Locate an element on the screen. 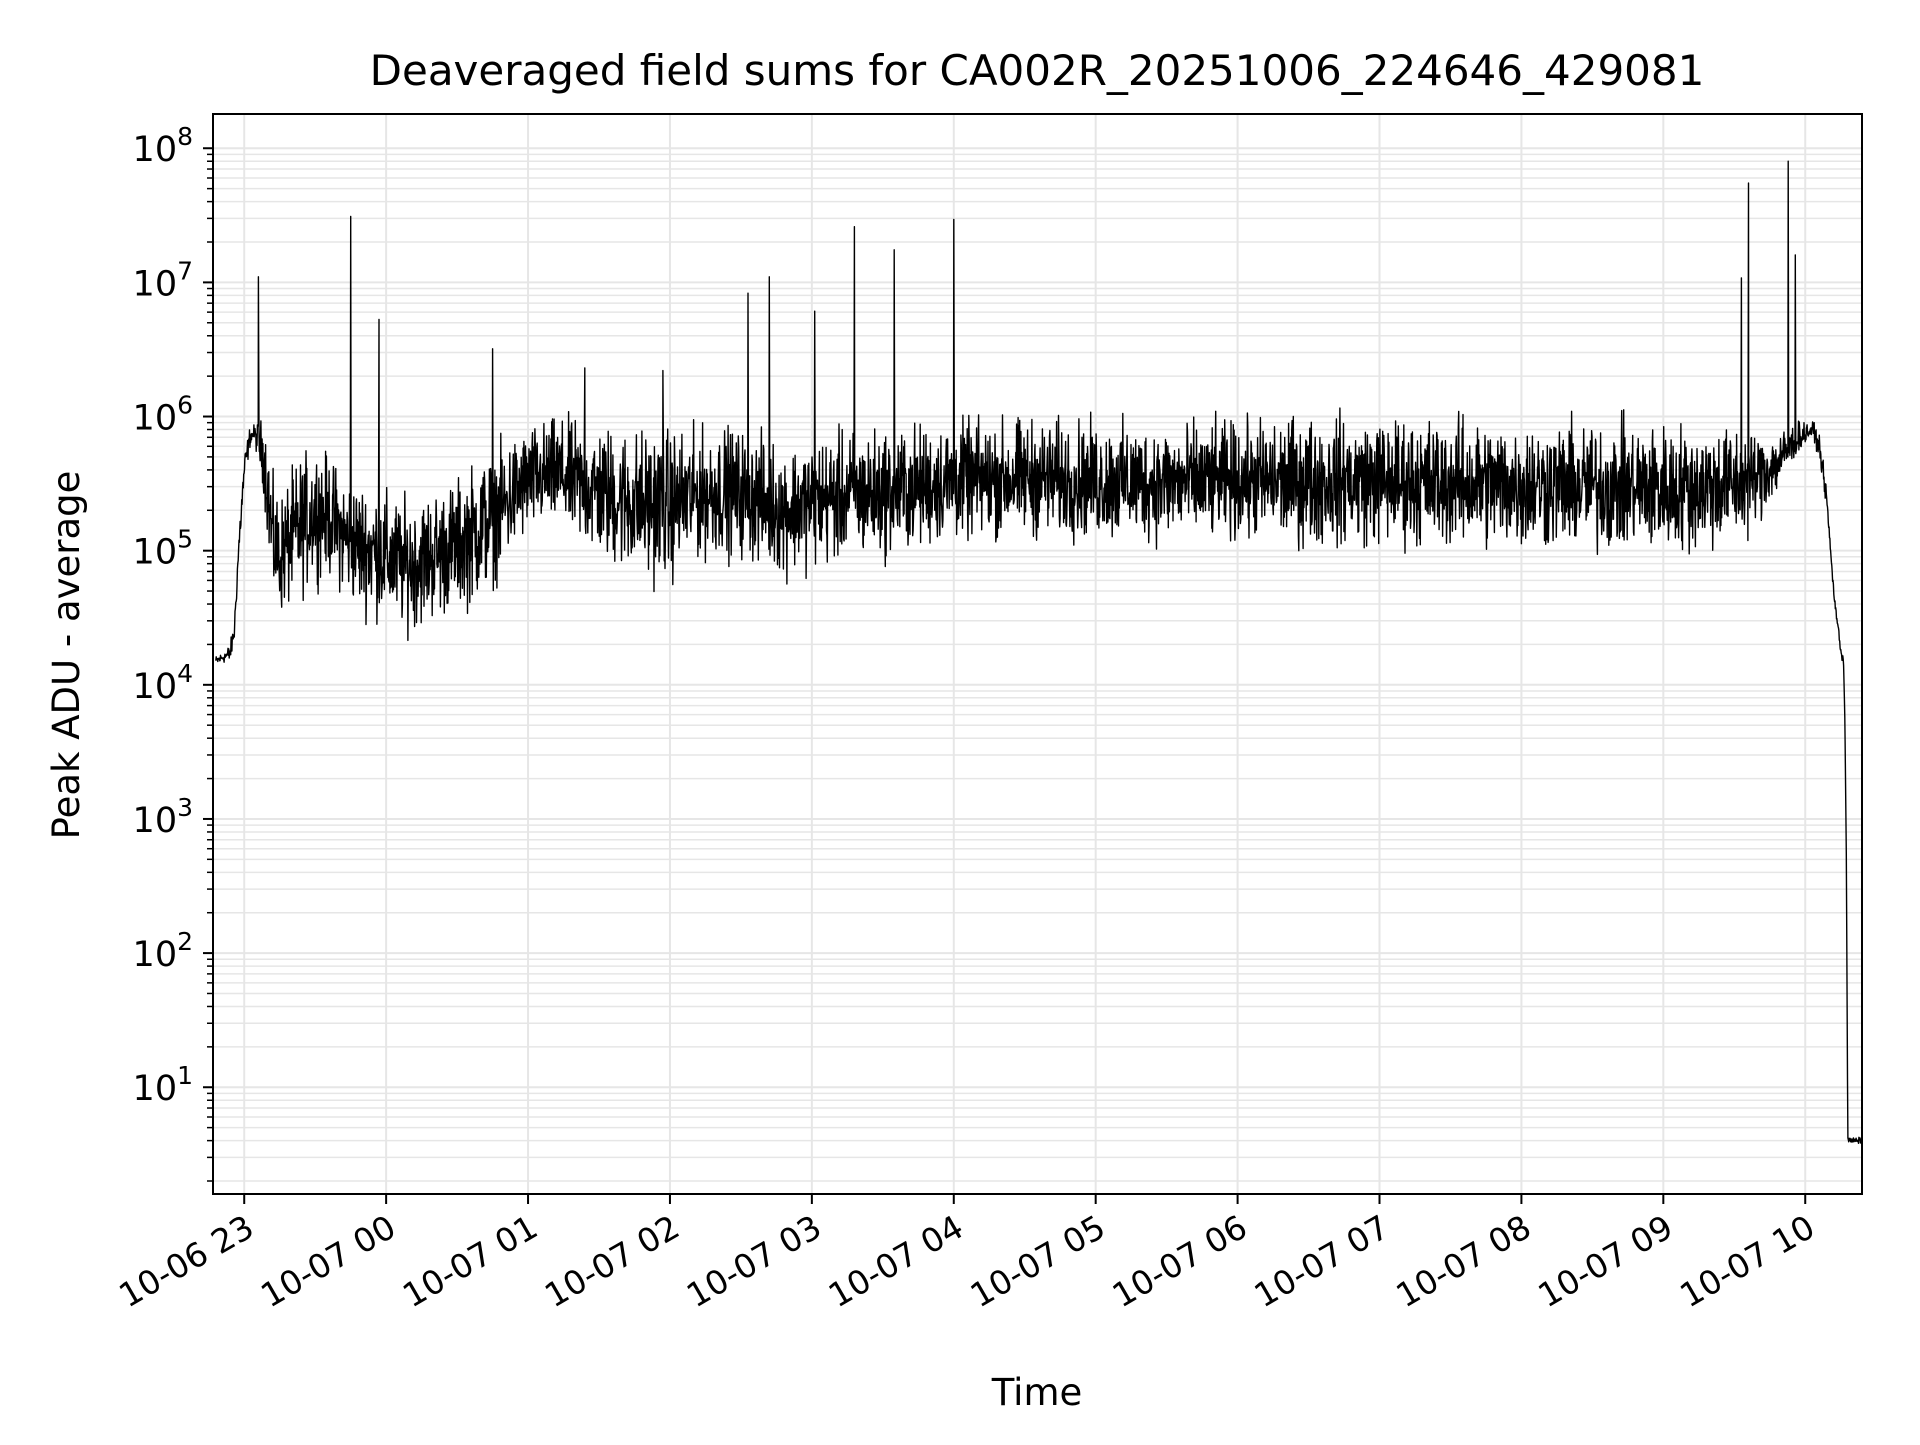 The height and width of the screenshot is (1445, 1920). y-tick-exponent: 3 is located at coordinates (185, 807).